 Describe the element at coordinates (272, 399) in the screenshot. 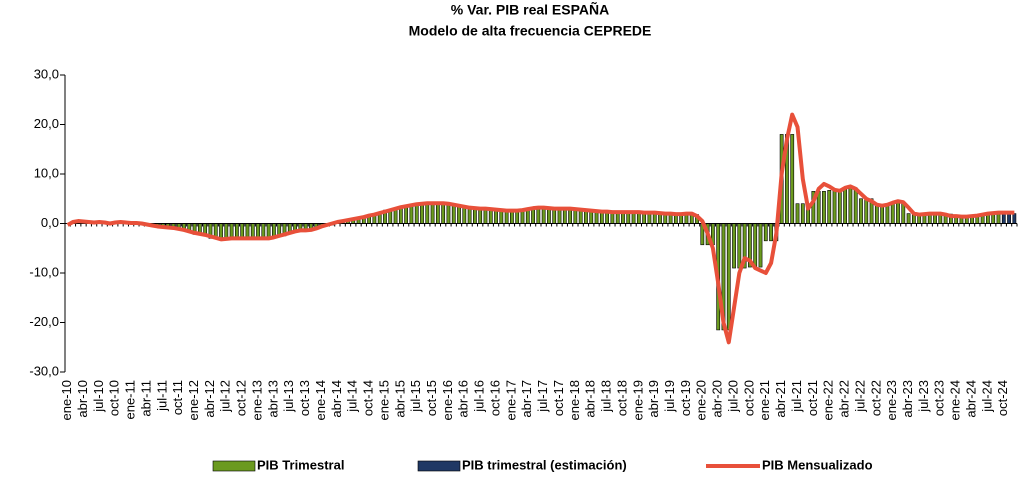

I see `x-tick-label: abr-13` at that location.